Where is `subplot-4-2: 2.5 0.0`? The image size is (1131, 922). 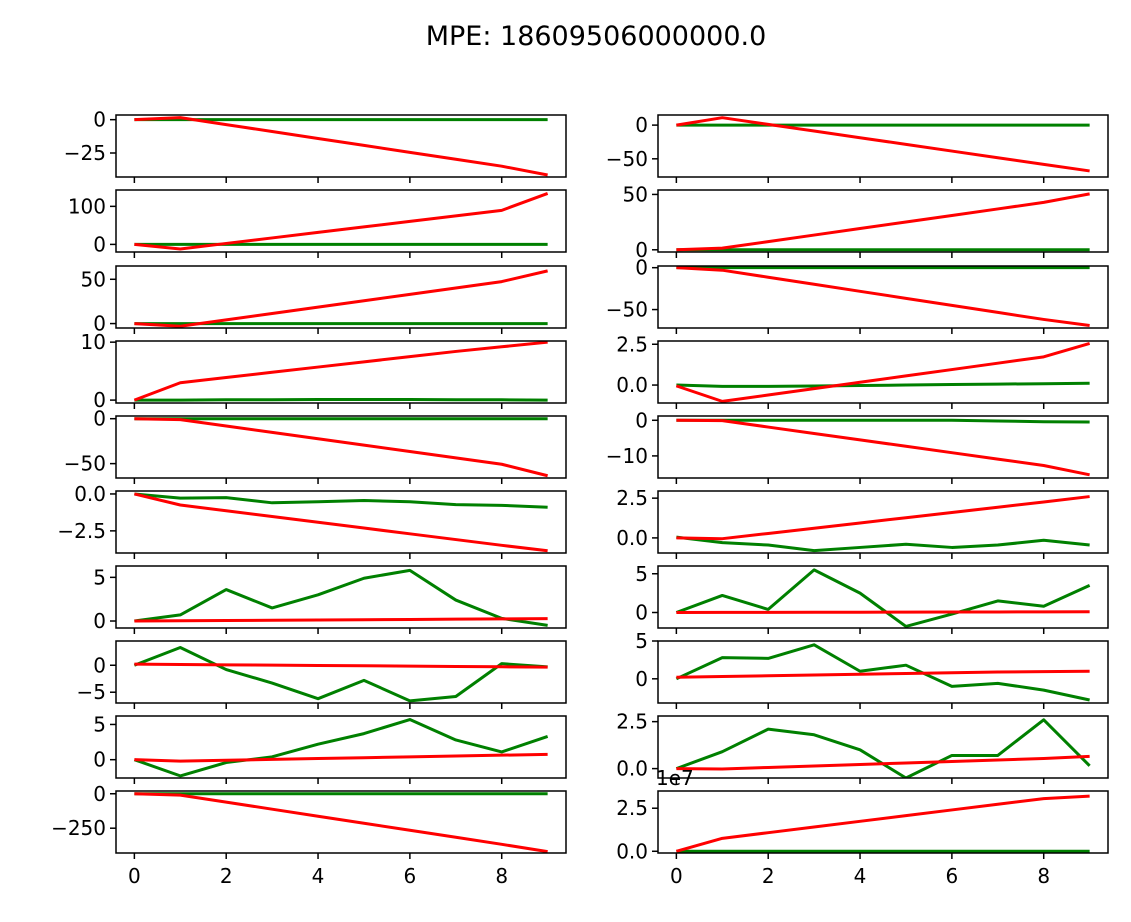 subplot-4-2: 2.5 0.0 is located at coordinates (862, 370).